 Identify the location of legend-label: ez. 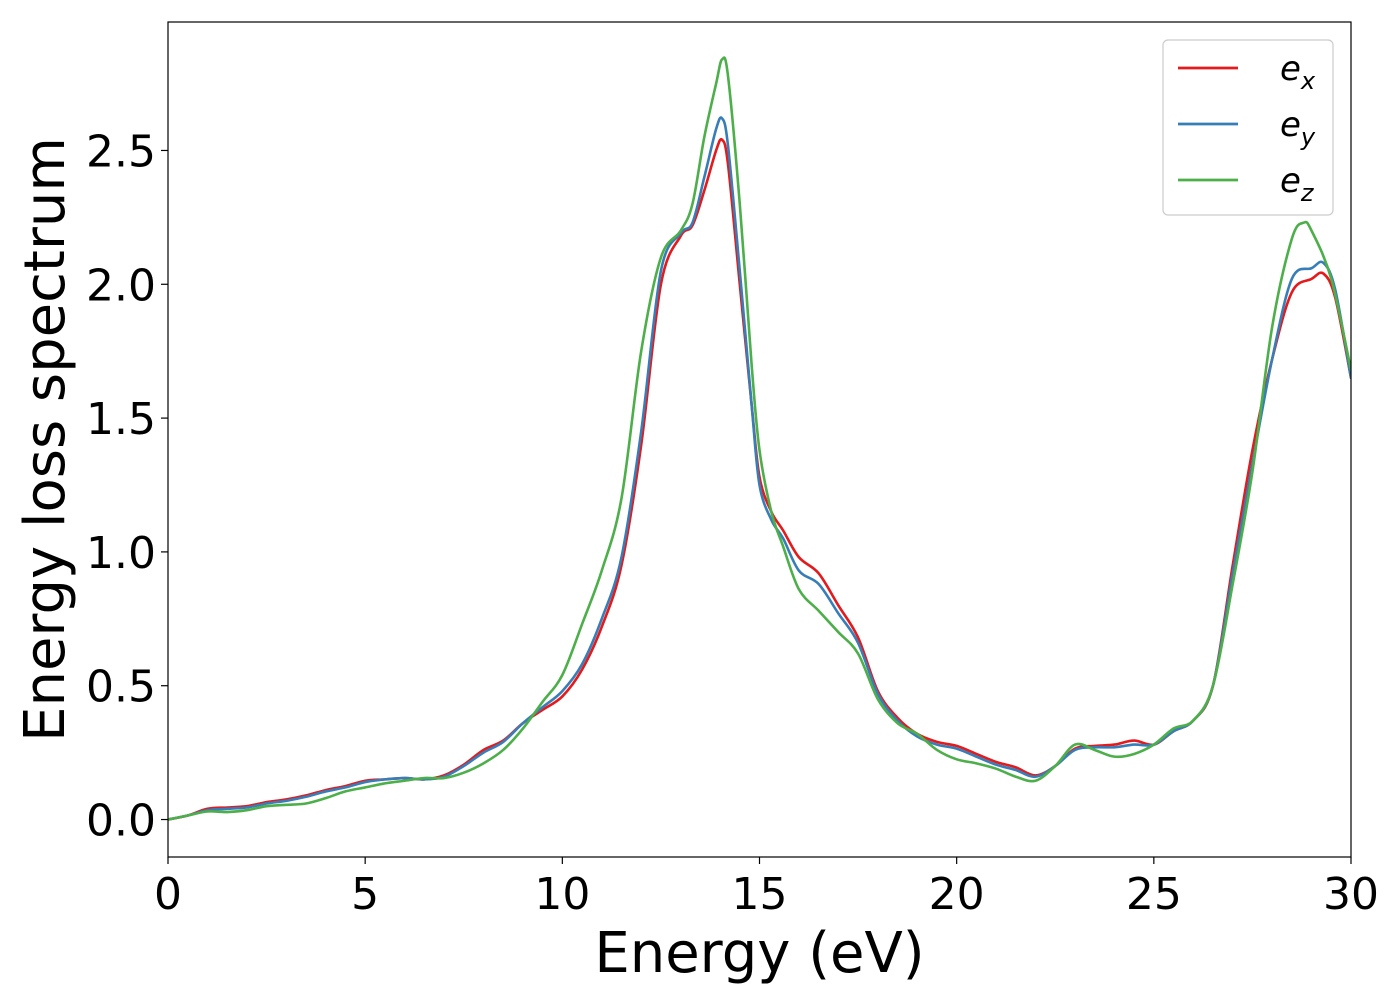
(1297, 184).